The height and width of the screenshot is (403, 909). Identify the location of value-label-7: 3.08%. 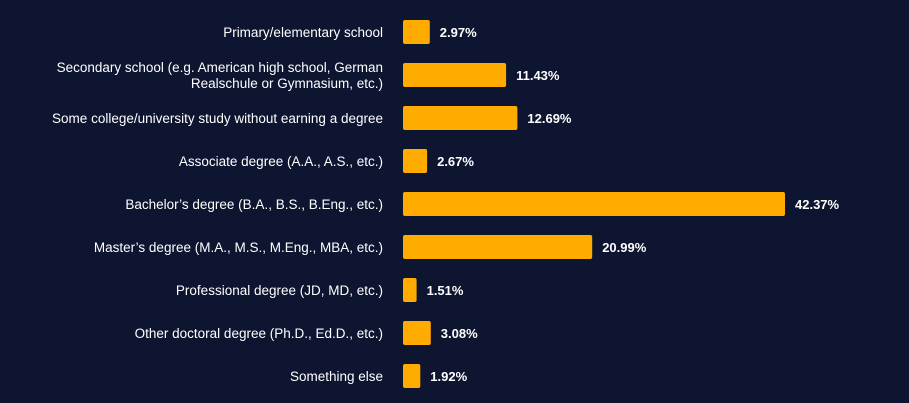
(459, 333).